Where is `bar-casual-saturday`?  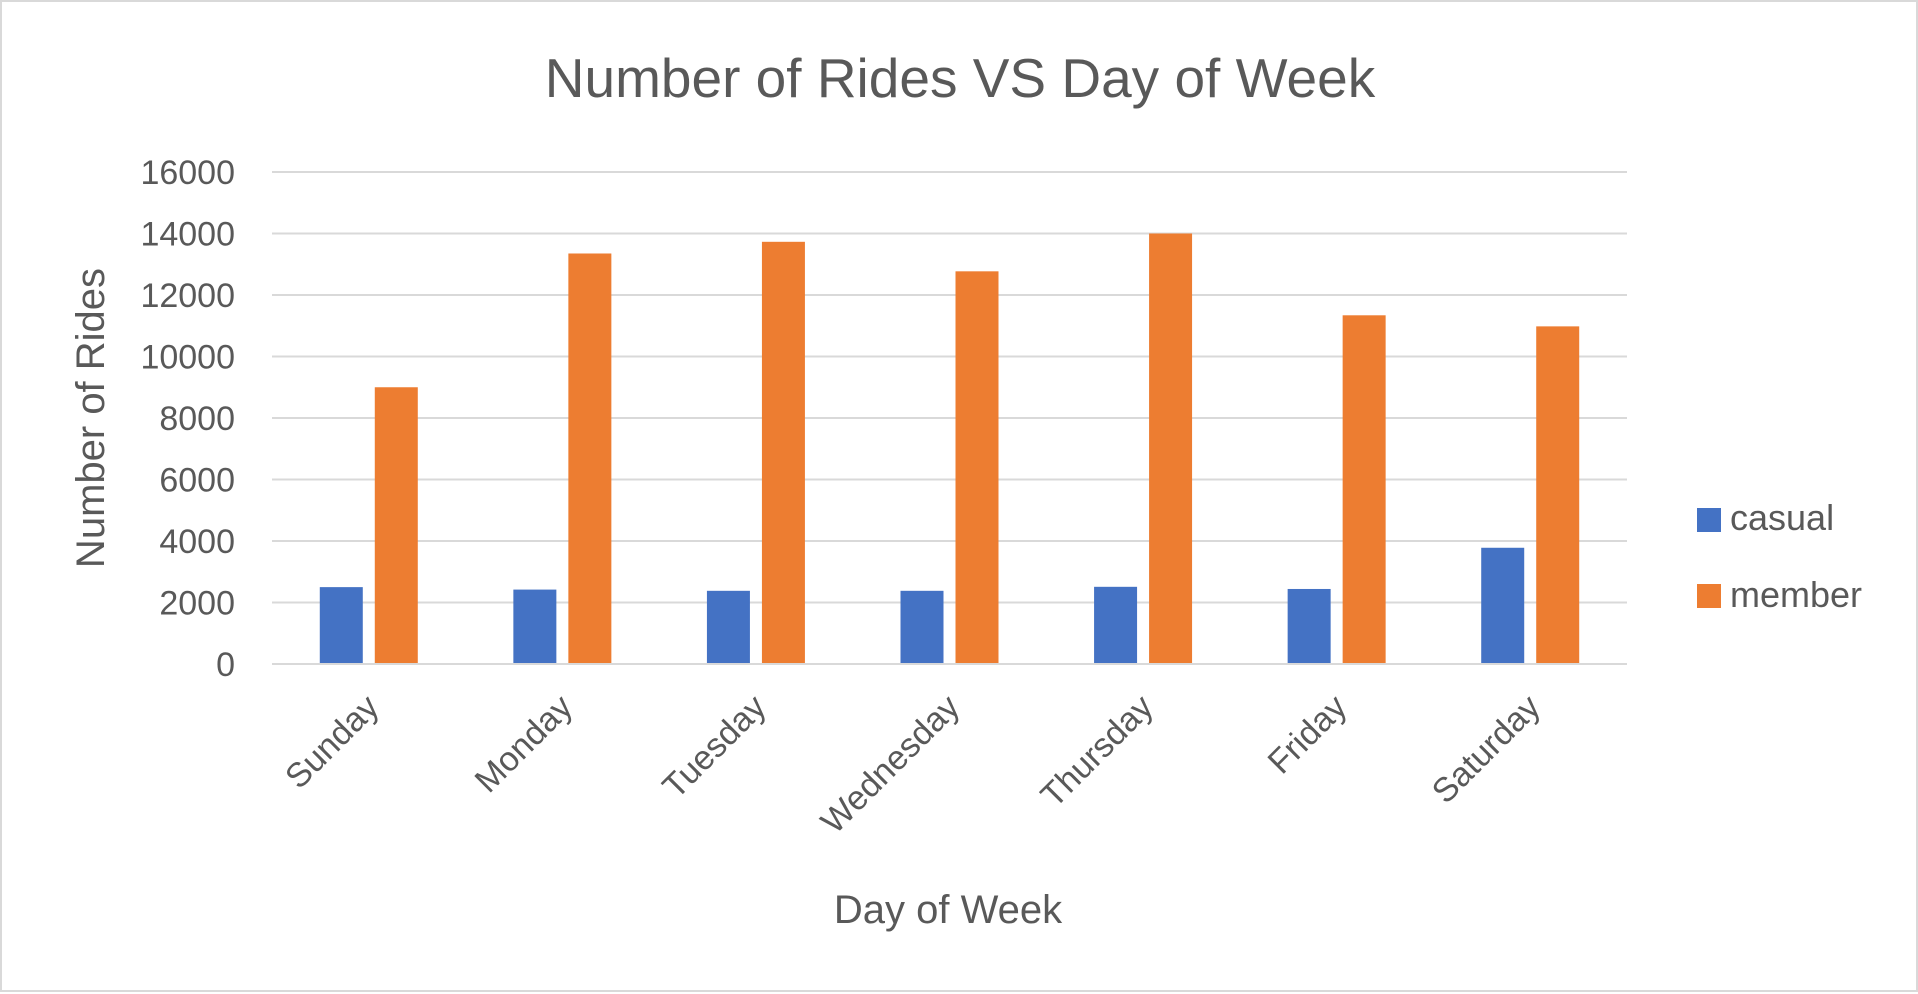 bar-casual-saturday is located at coordinates (1503, 605).